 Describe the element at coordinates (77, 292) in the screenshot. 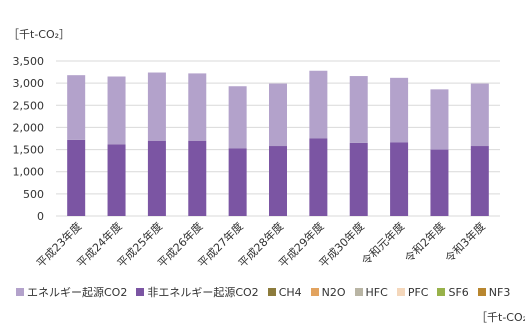

I see `legend-label: エネルギー起源CO2` at that location.